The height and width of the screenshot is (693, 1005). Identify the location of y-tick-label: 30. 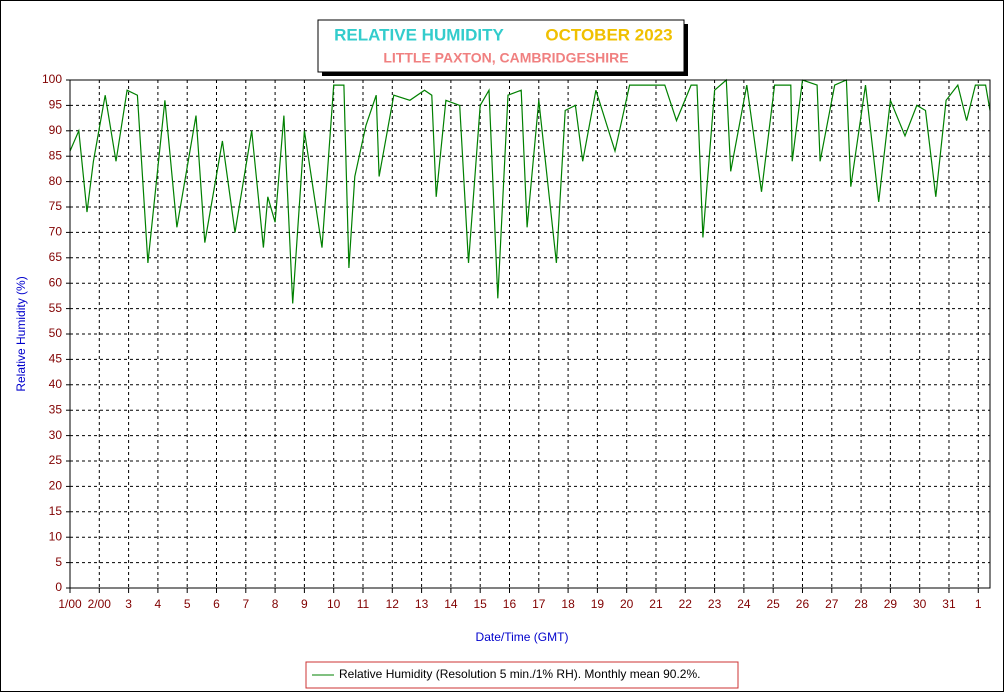
(56, 435).